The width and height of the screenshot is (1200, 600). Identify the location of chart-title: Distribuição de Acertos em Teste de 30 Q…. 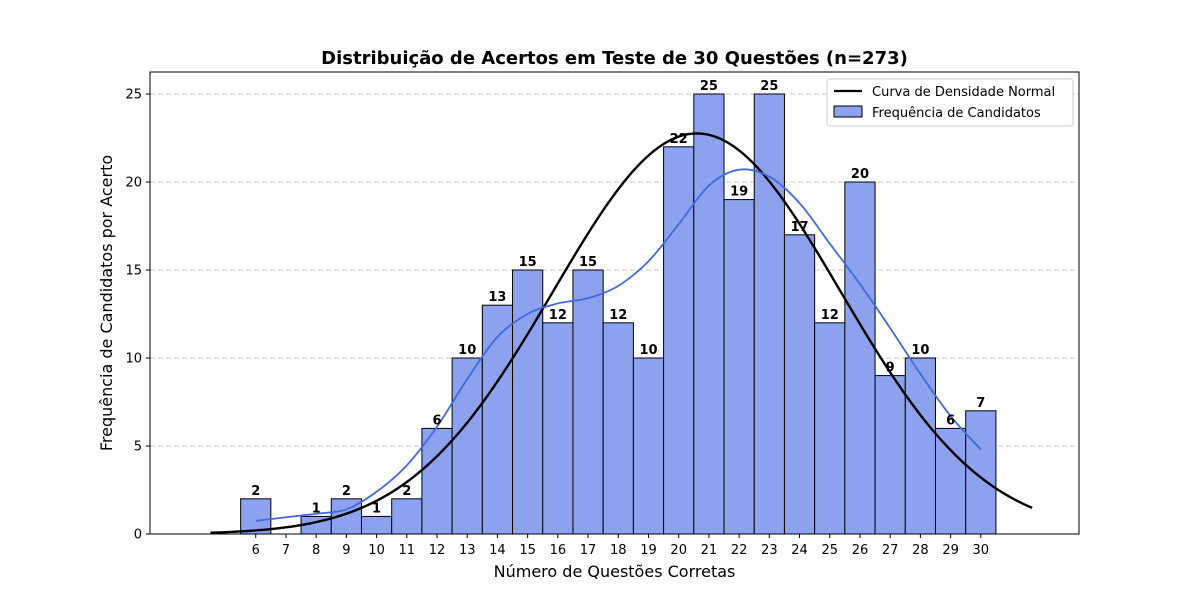
(614, 58).